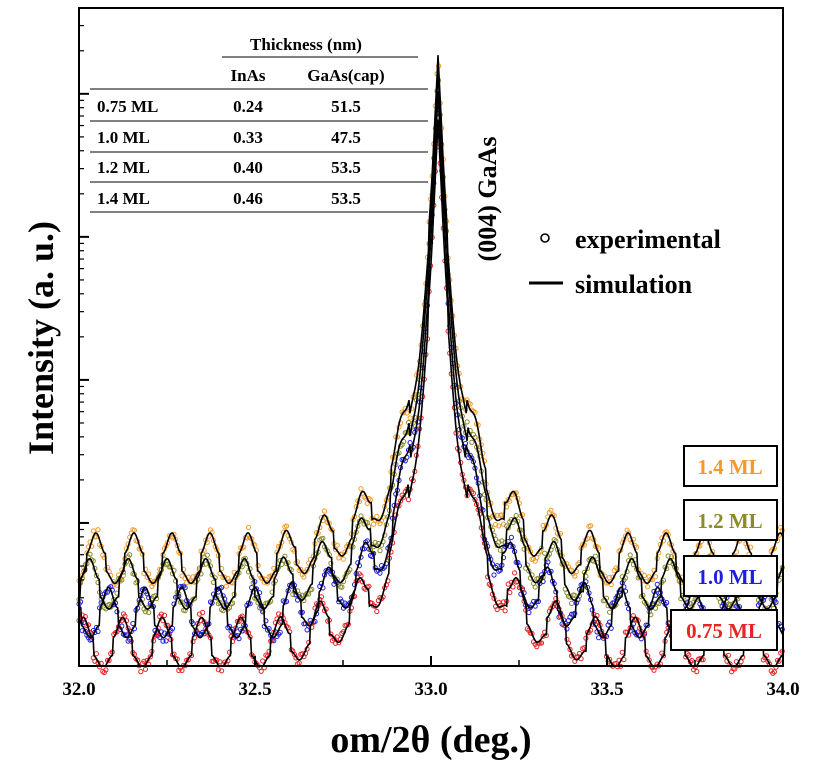 The image size is (825, 768). Describe the element at coordinates (254, 689) in the screenshot. I see `x-tick-label: 32.5` at that location.